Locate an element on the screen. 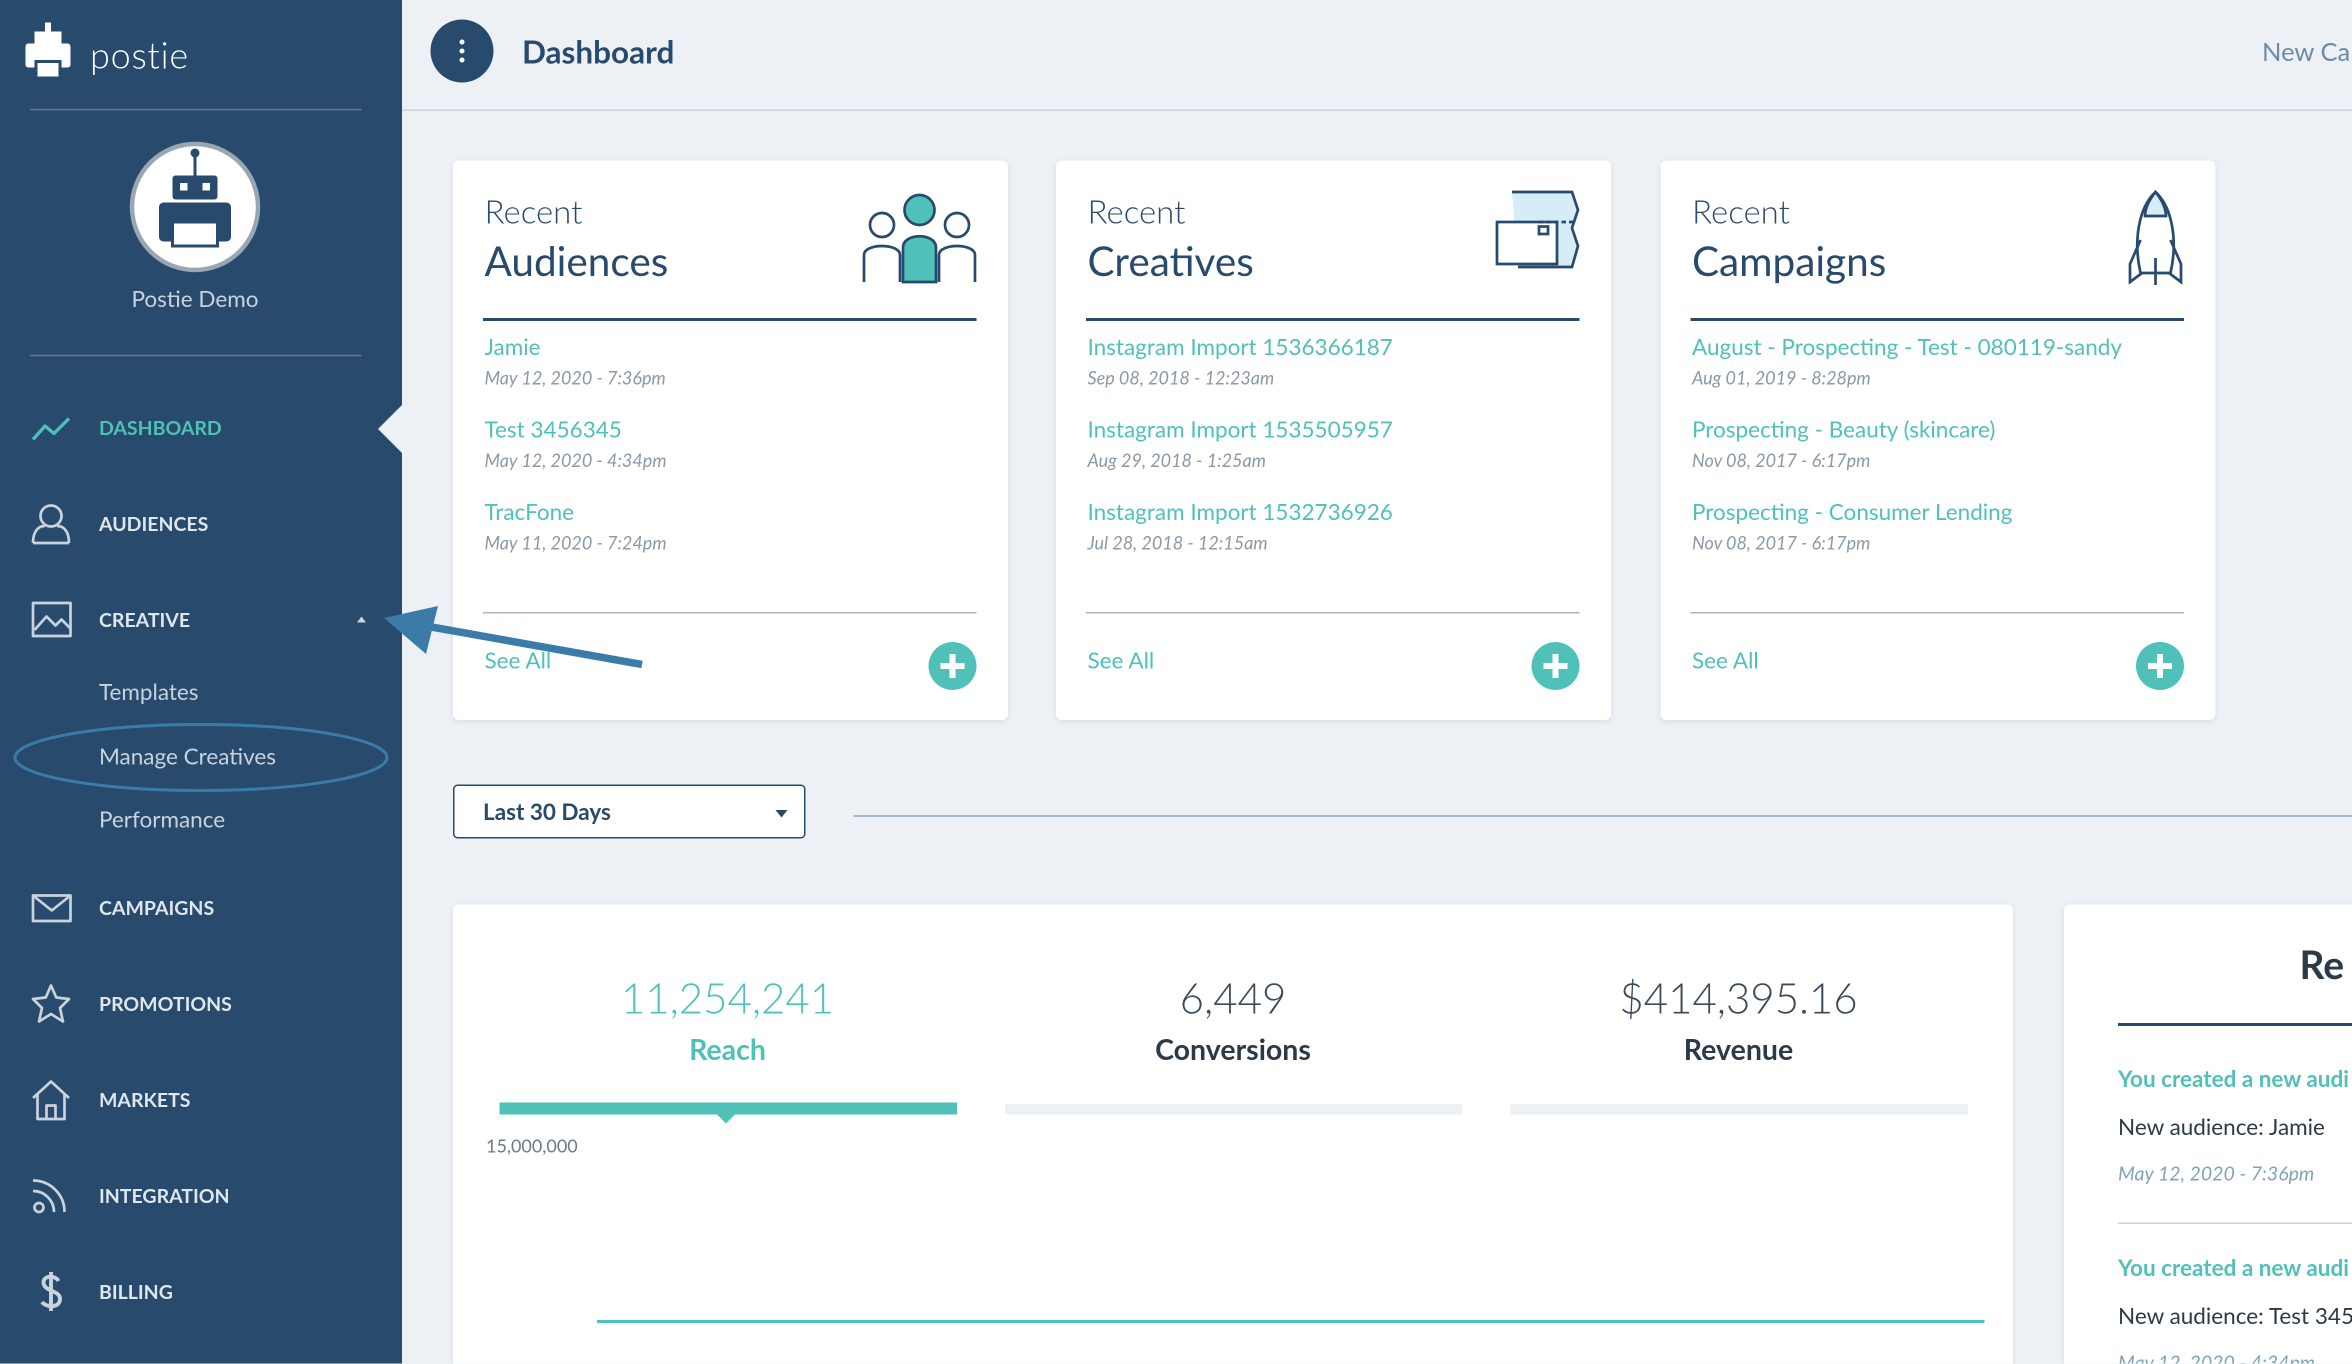  stat-value: $414,395.16 is located at coordinates (1738, 997).